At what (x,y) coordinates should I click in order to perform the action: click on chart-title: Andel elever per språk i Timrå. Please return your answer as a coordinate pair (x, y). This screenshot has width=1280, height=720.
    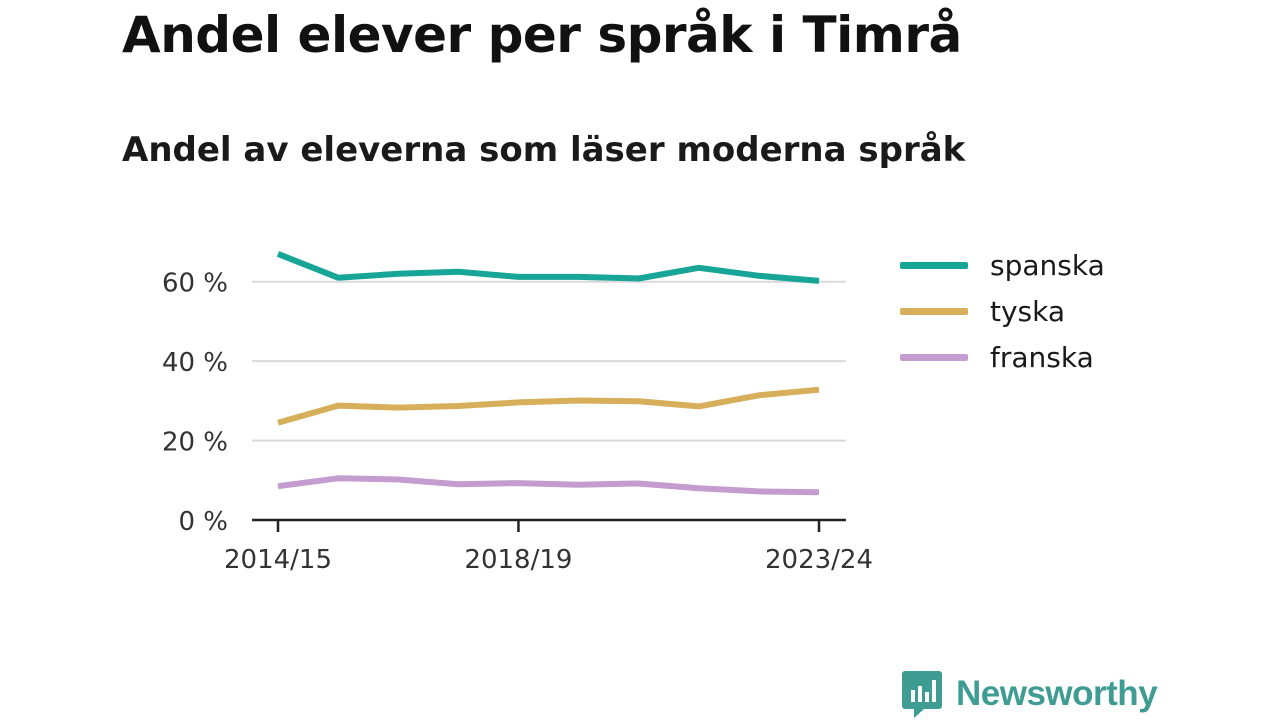
    Looking at the image, I should click on (542, 35).